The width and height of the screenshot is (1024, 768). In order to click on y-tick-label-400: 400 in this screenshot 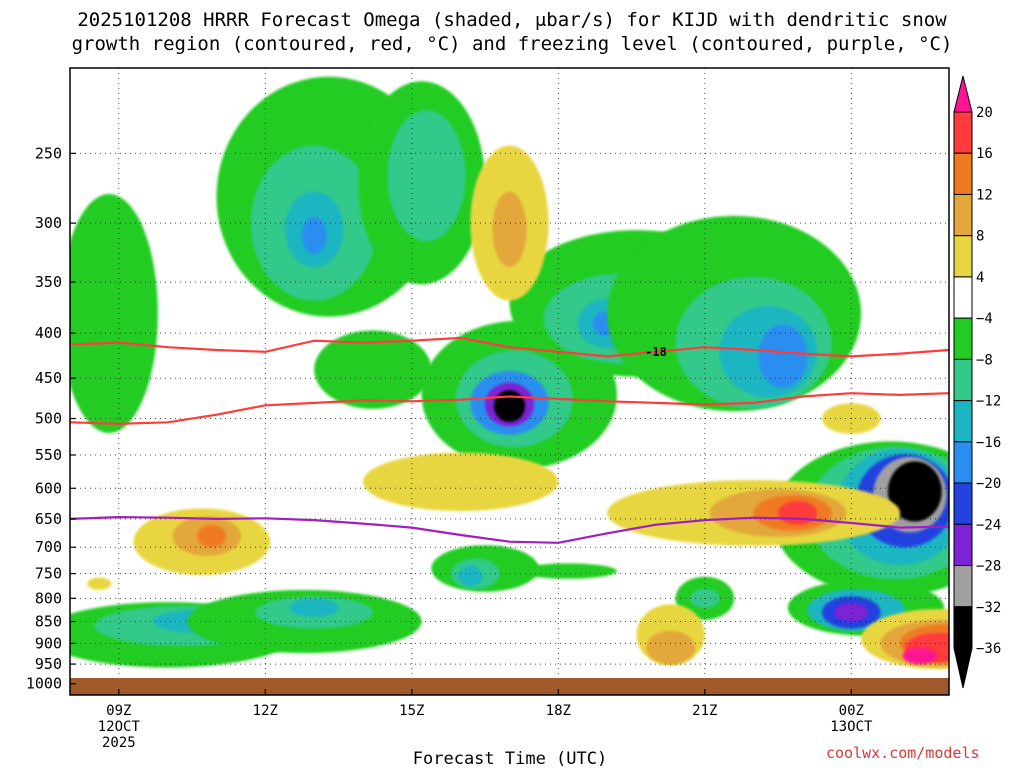, I will do `click(48, 333)`.